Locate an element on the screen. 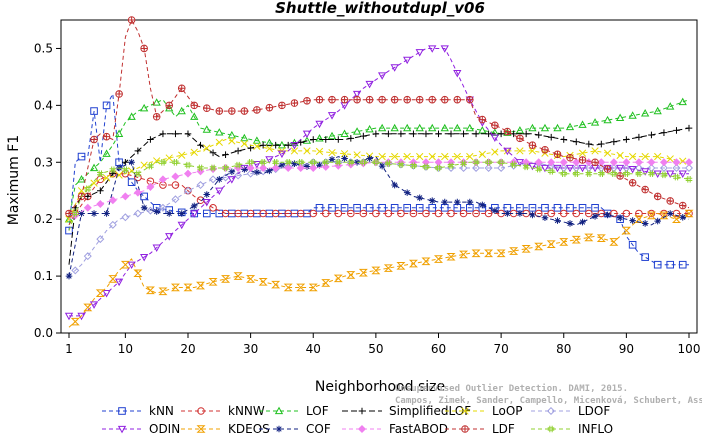  y-tick-label: 0.4 is located at coordinates (43, 105).